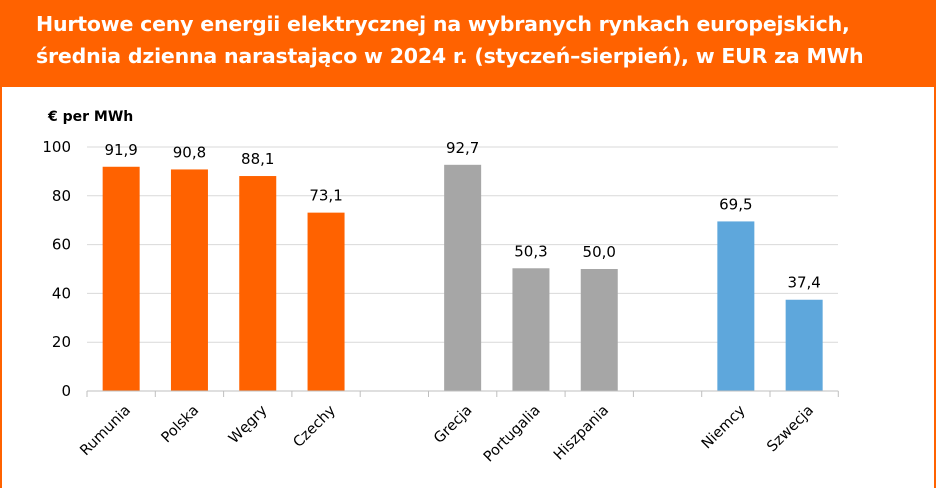  What do you see at coordinates (121, 278) in the screenshot?
I see `bar-rumunia` at bounding box center [121, 278].